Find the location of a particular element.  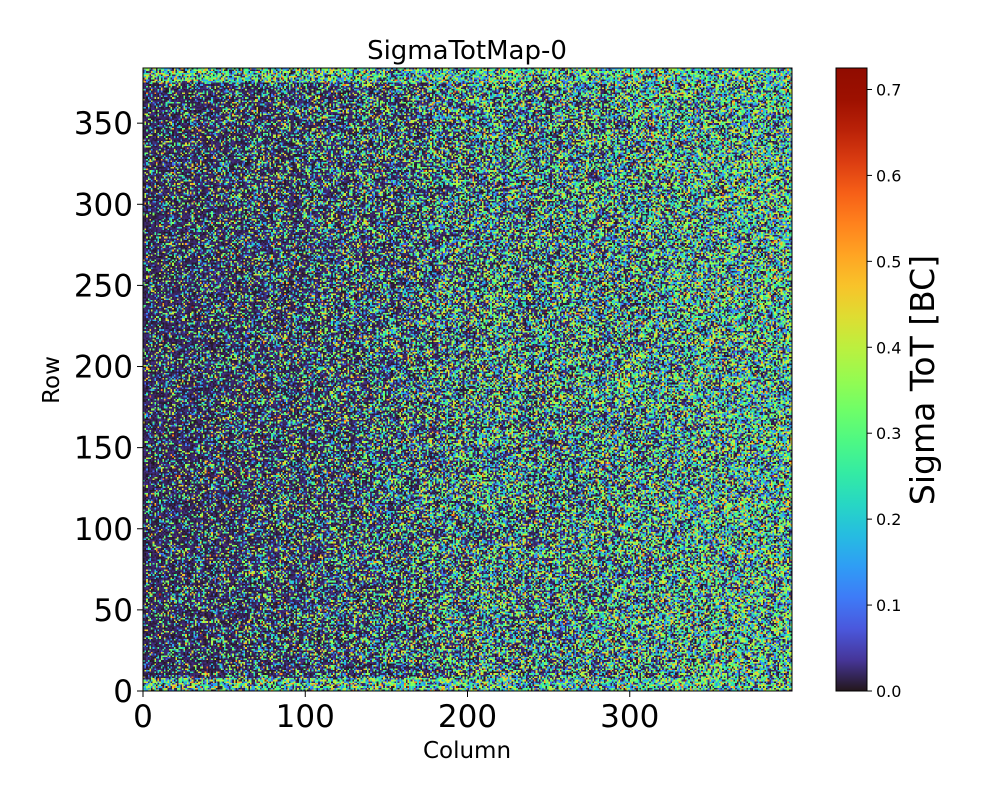

x-tick-label: 200 is located at coordinates (467, 717).